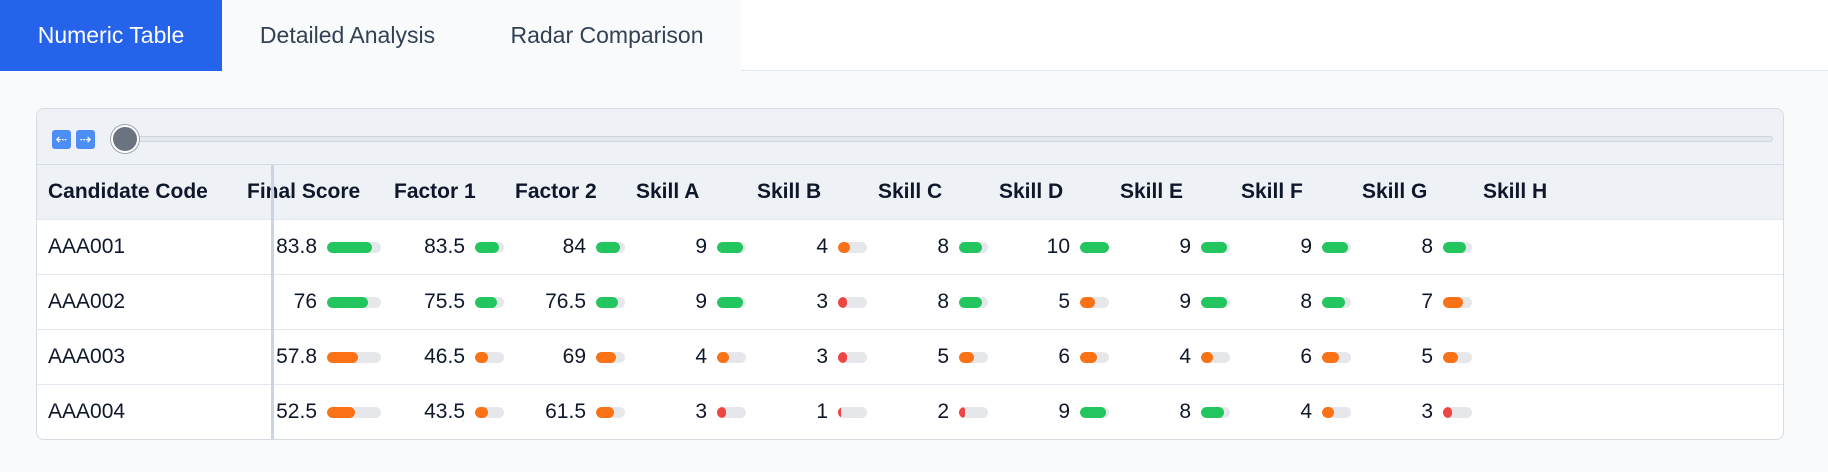 The image size is (1828, 472). What do you see at coordinates (87, 356) in the screenshot?
I see `candidate-code-cell: AAA003` at bounding box center [87, 356].